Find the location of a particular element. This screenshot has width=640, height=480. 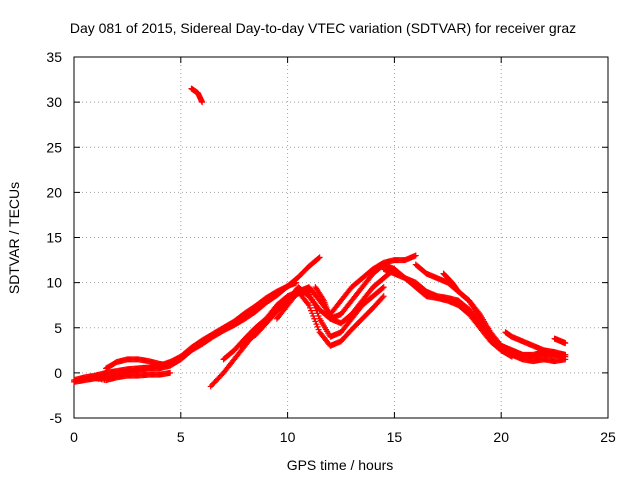

x-tick-label: 15 is located at coordinates (395, 437).